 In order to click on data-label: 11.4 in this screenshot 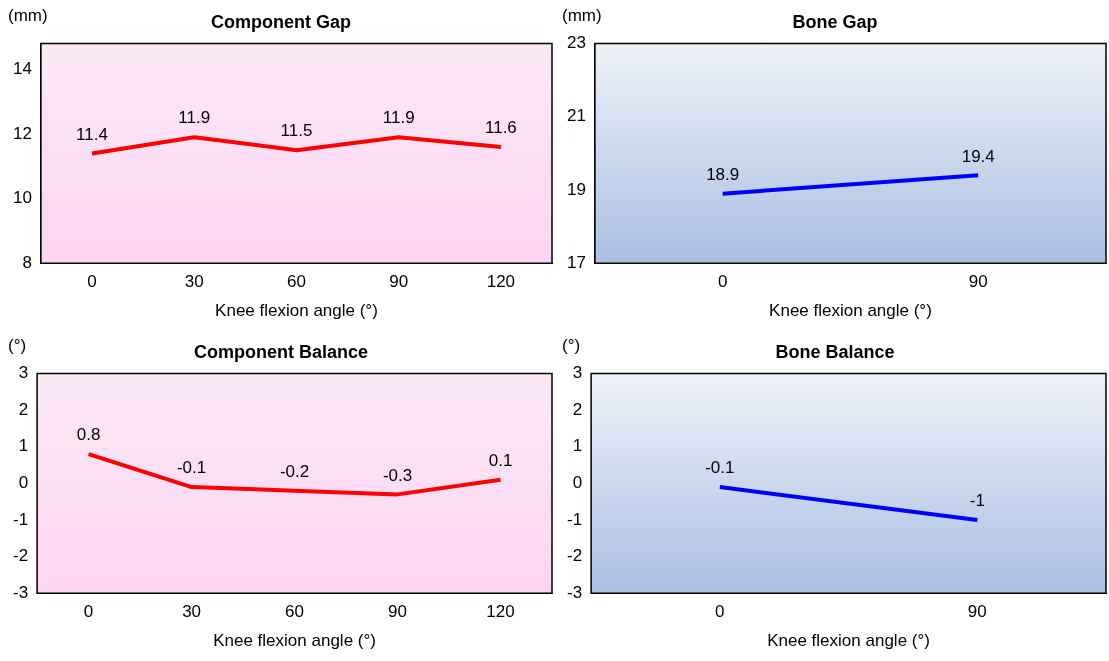, I will do `click(92, 134)`.